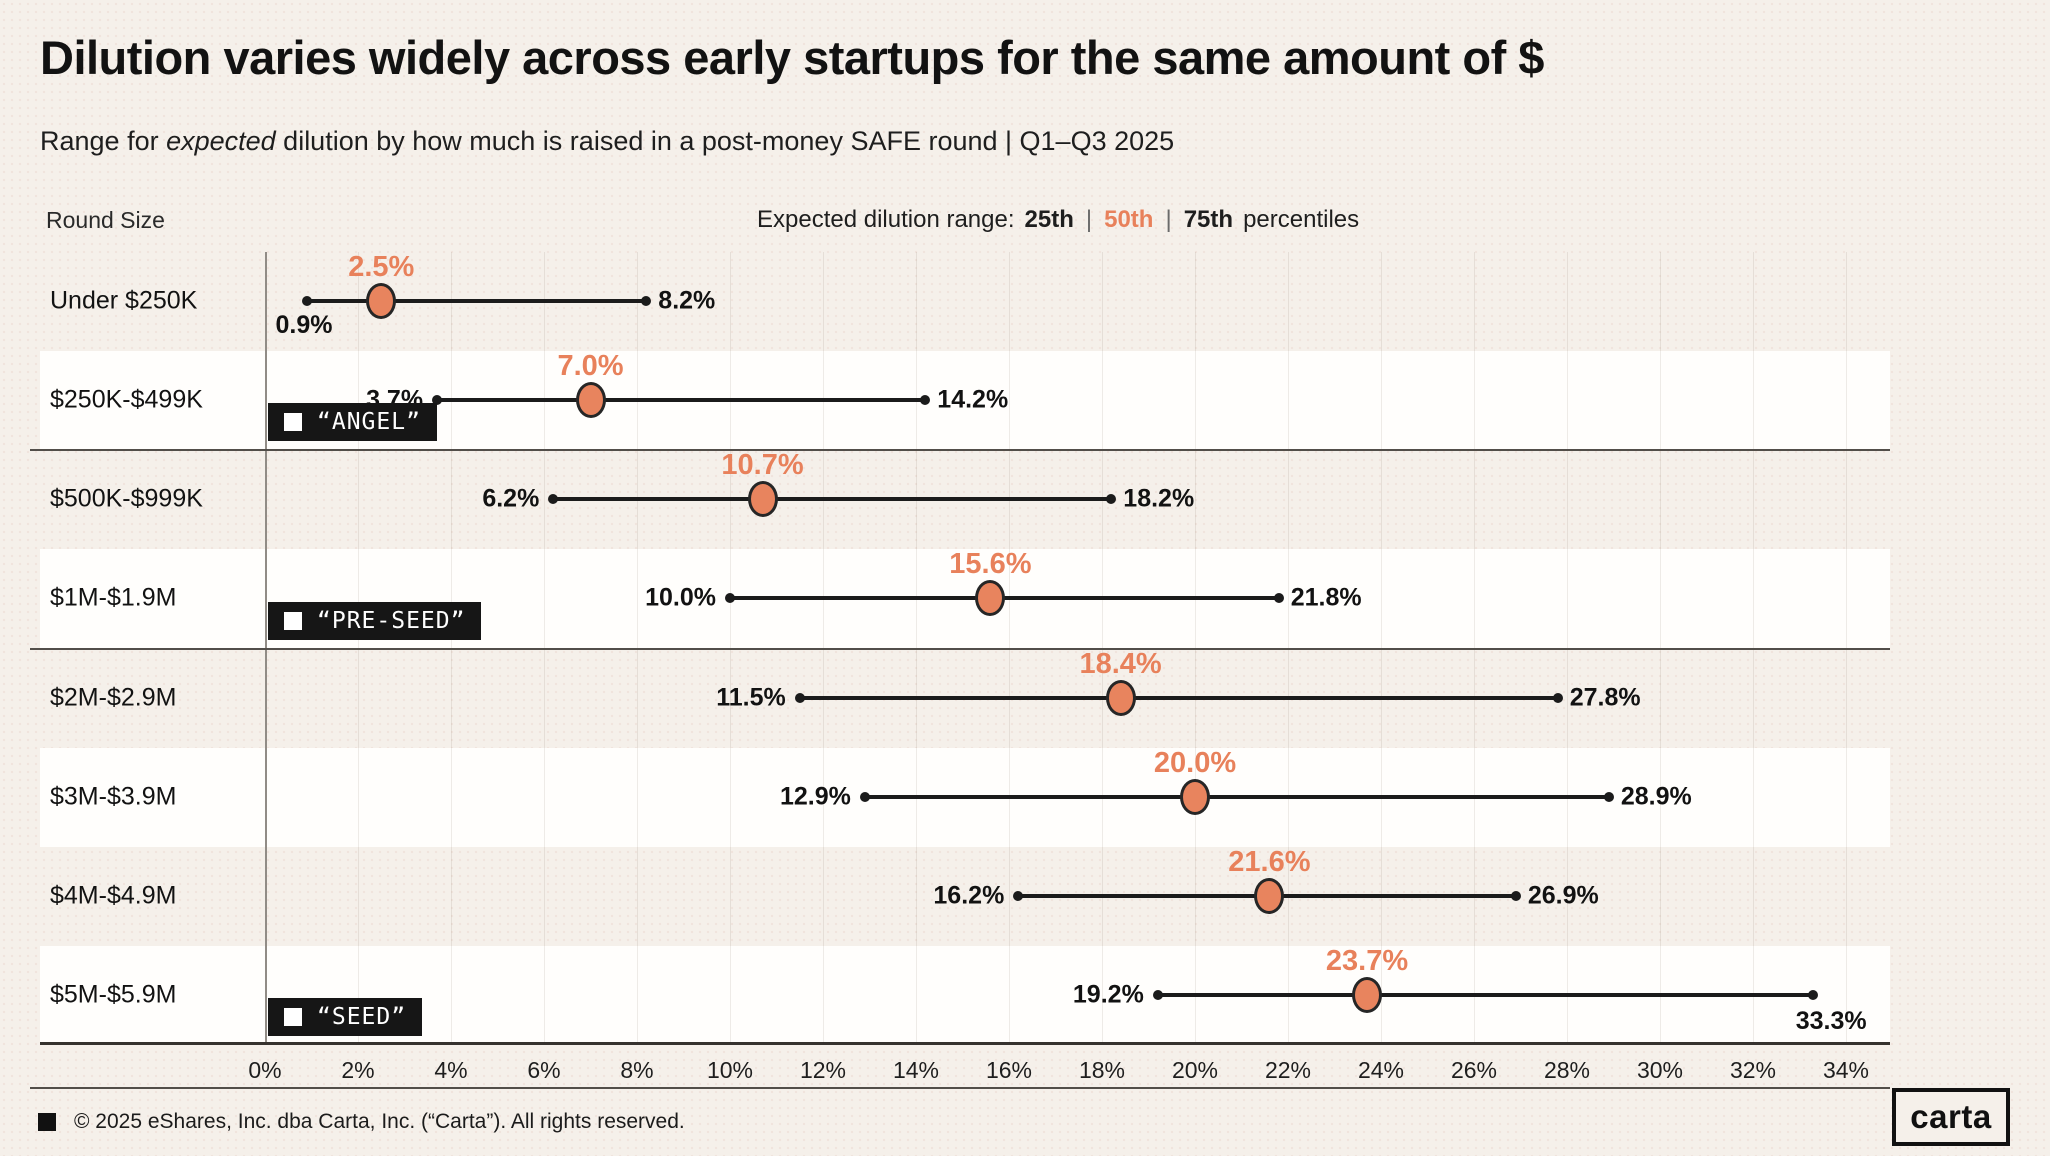  What do you see at coordinates (1195, 762) in the screenshot?
I see `value-label-50th: 20.0%` at bounding box center [1195, 762].